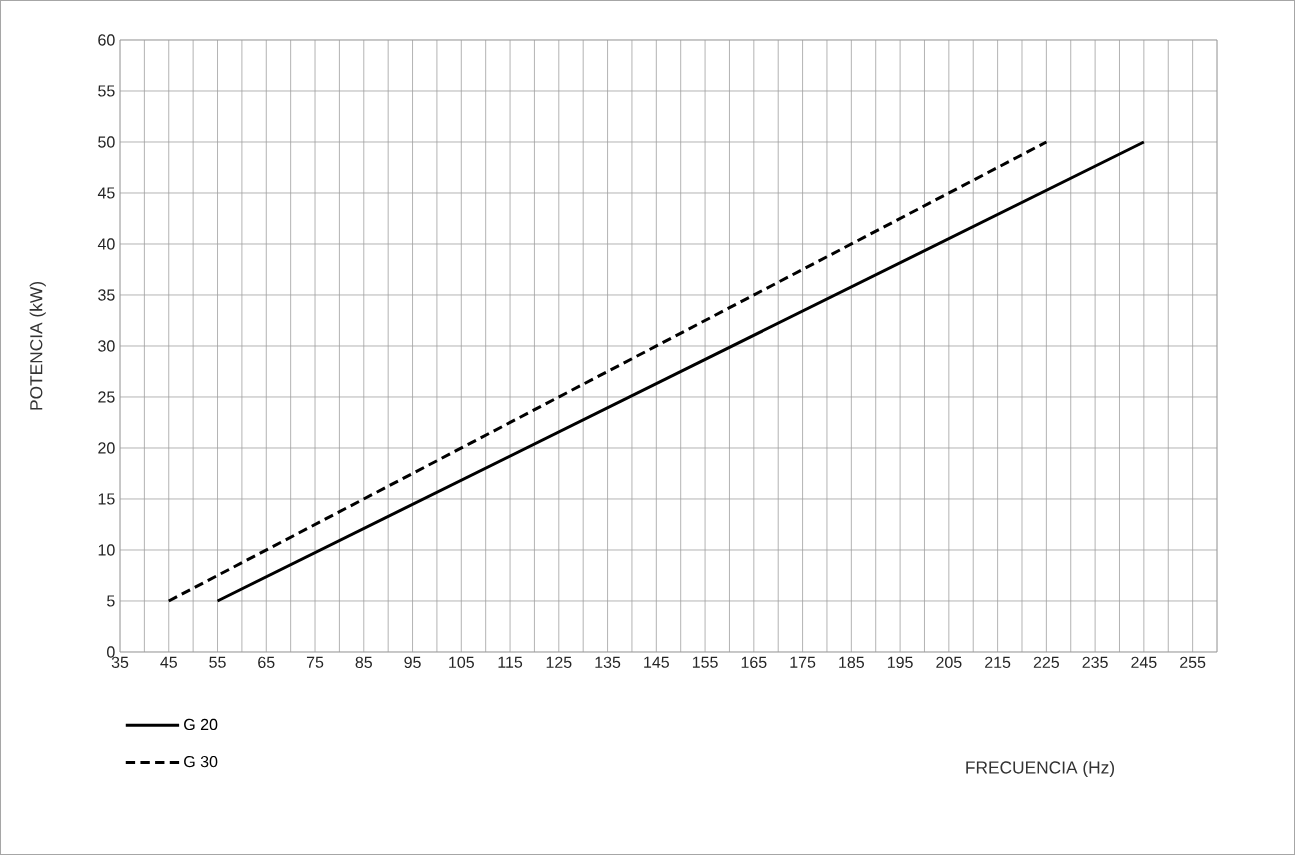  What do you see at coordinates (754, 662) in the screenshot?
I see `x-tick-label: 165` at bounding box center [754, 662].